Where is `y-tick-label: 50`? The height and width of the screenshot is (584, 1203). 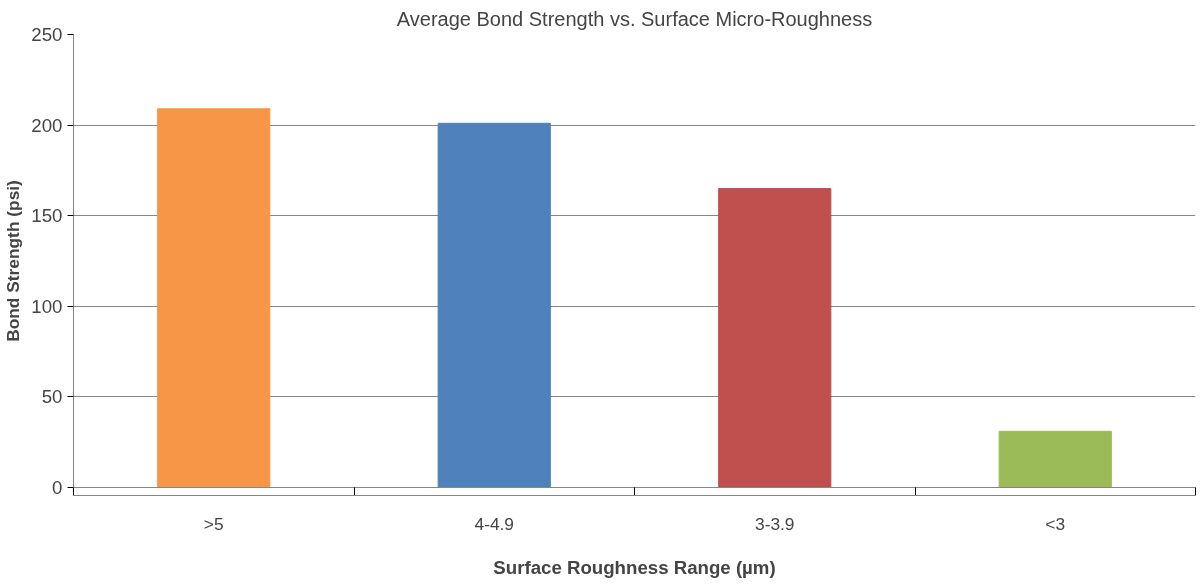 y-tick-label: 50 is located at coordinates (52, 397).